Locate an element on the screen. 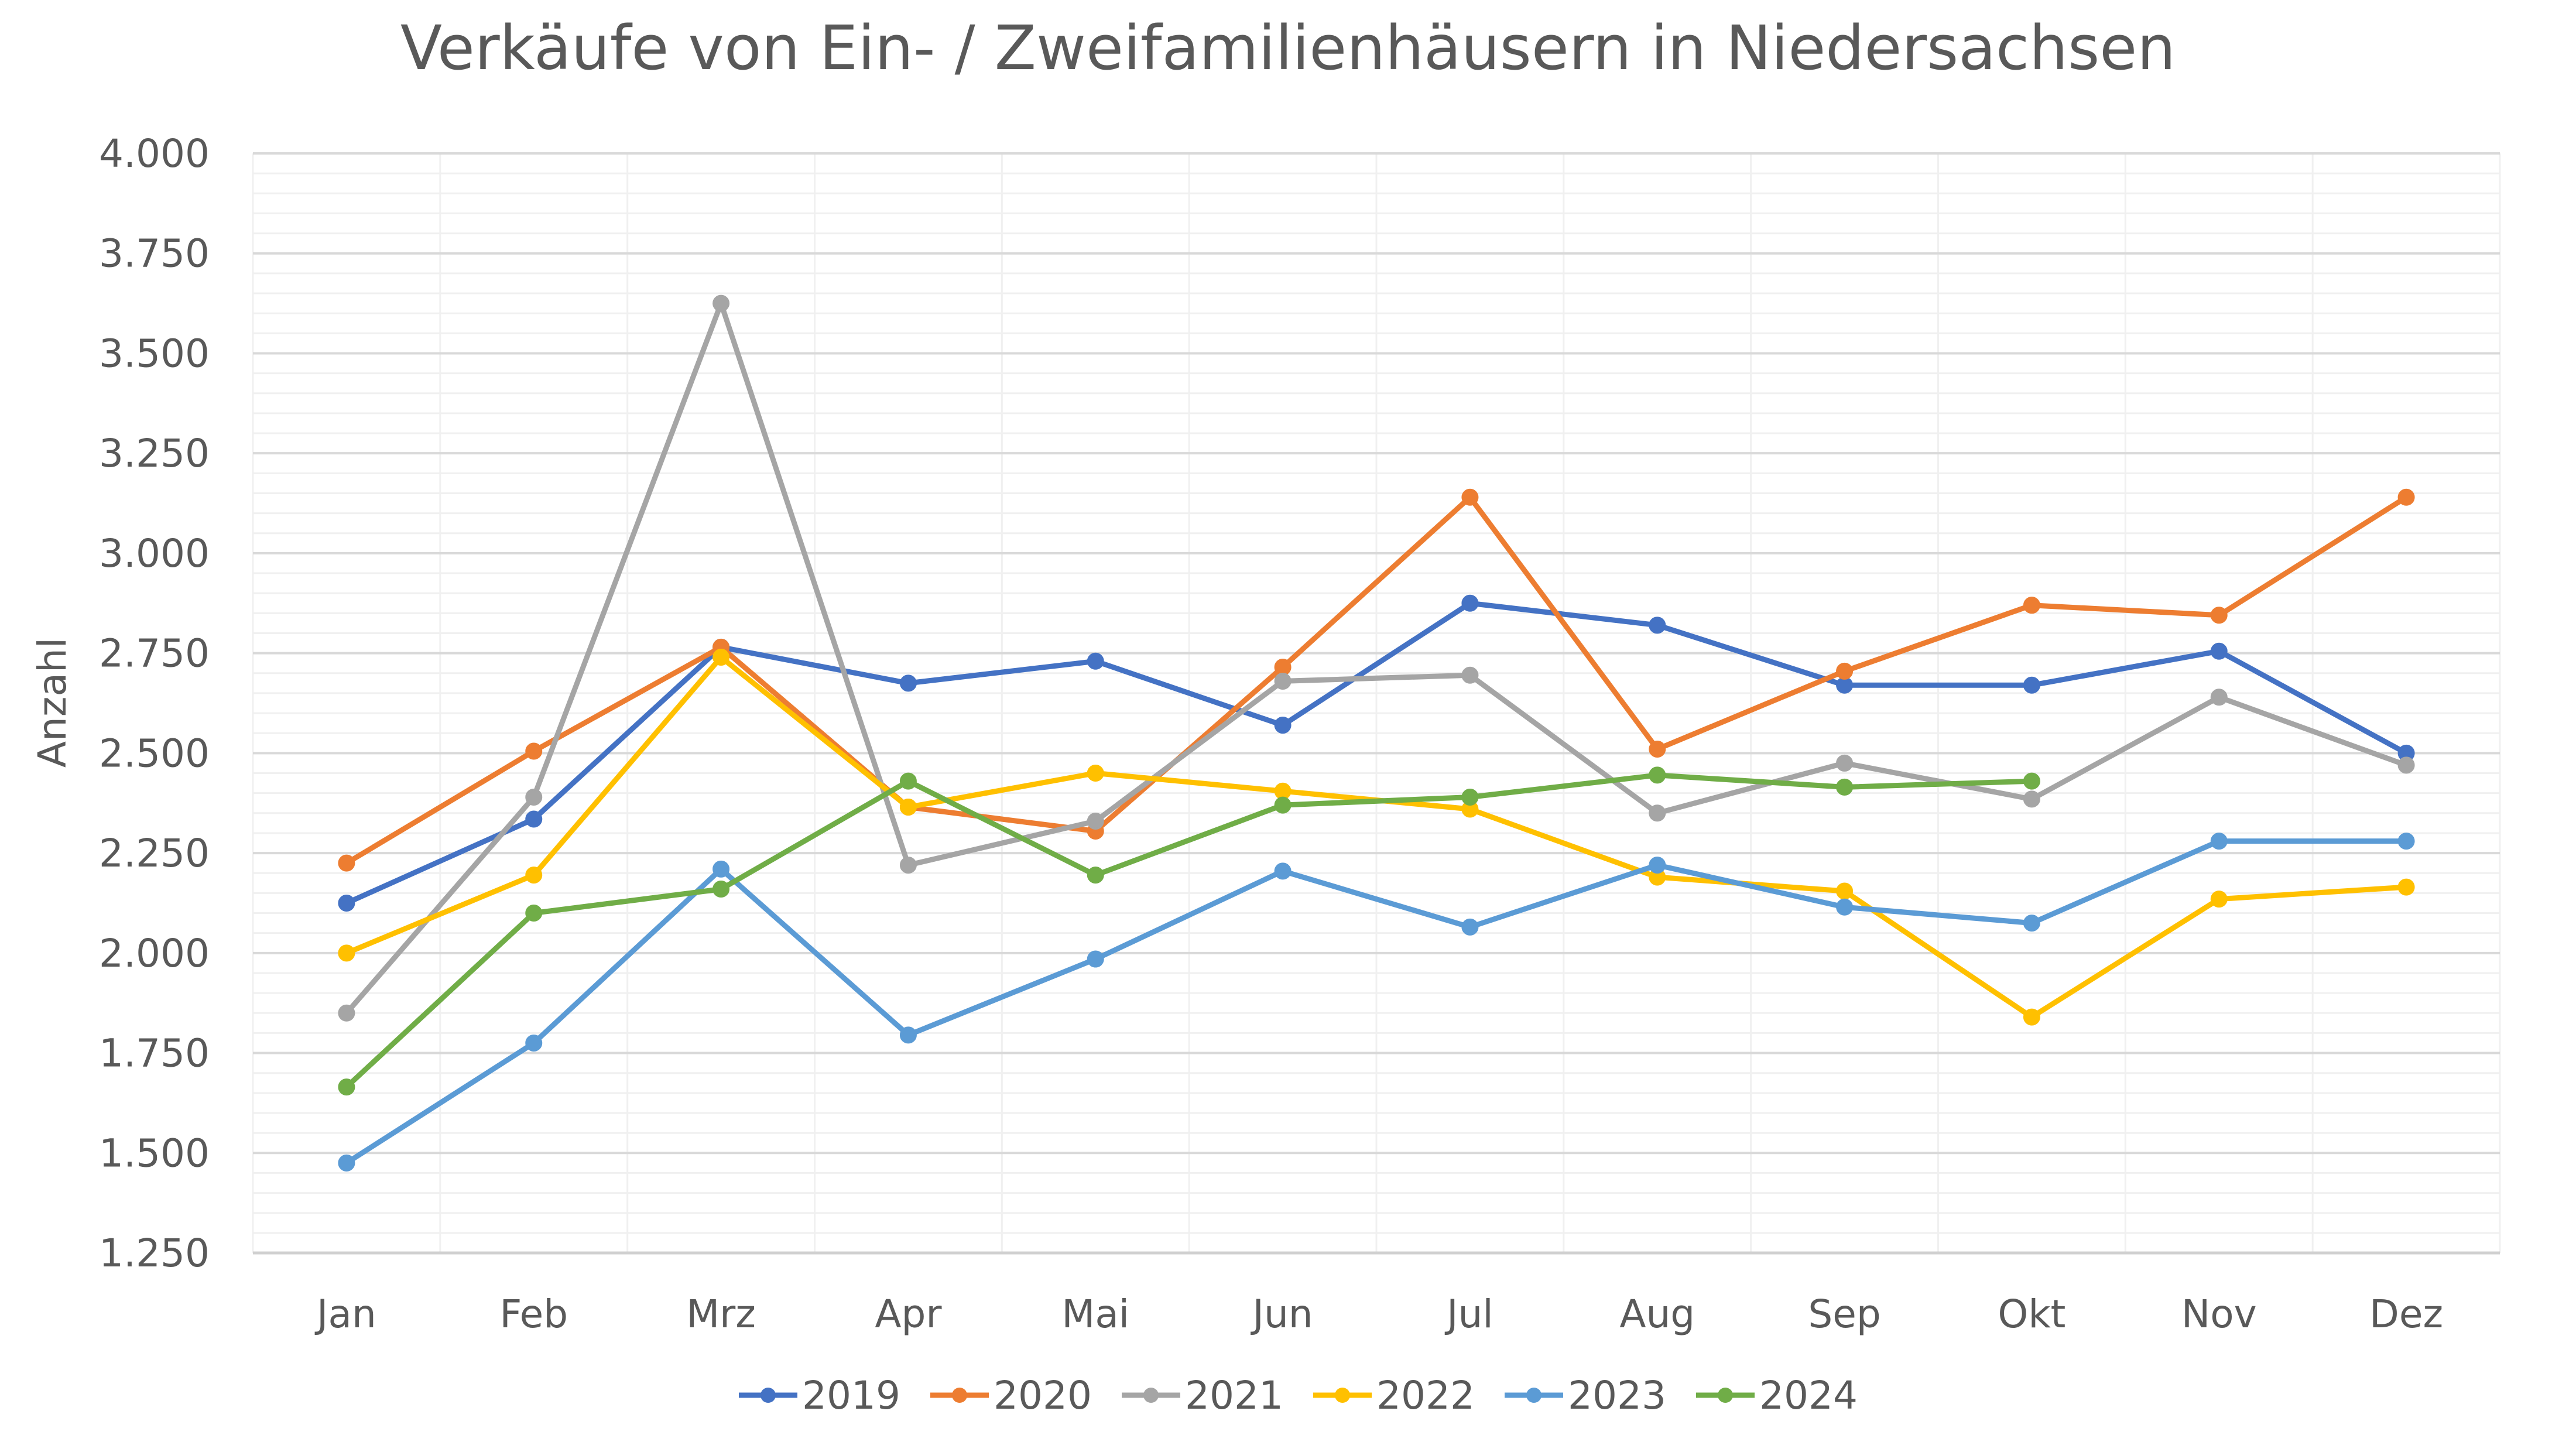 This screenshot has width=2576, height=1452. y-tick-label: 3.250 is located at coordinates (154, 453).